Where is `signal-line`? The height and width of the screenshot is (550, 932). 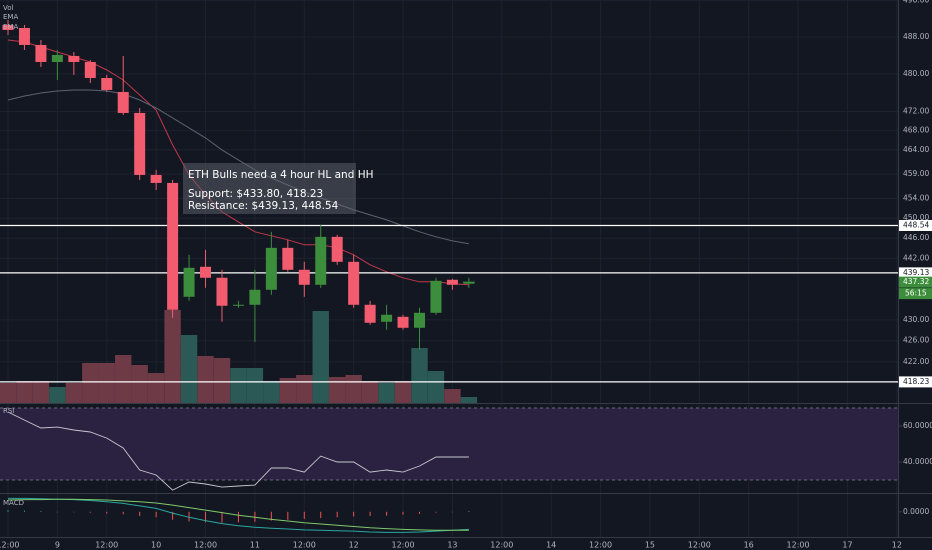 signal-line is located at coordinates (238, 514).